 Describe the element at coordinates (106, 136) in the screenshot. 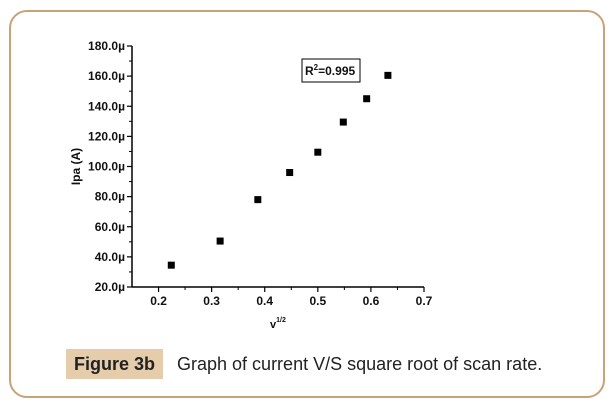

I see `y-tick-label: 120.0µ` at that location.